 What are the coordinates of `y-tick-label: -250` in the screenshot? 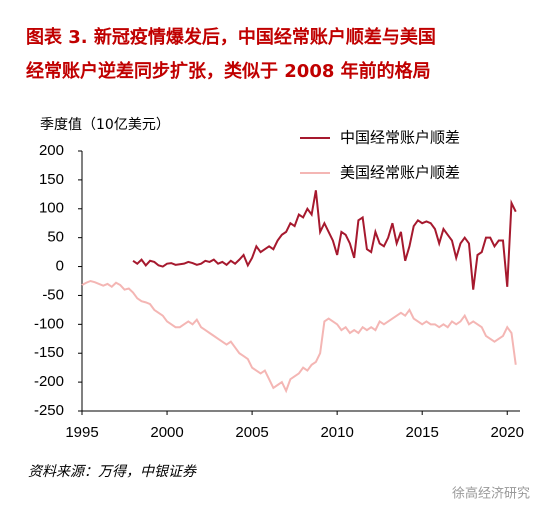 It's located at (49, 410).